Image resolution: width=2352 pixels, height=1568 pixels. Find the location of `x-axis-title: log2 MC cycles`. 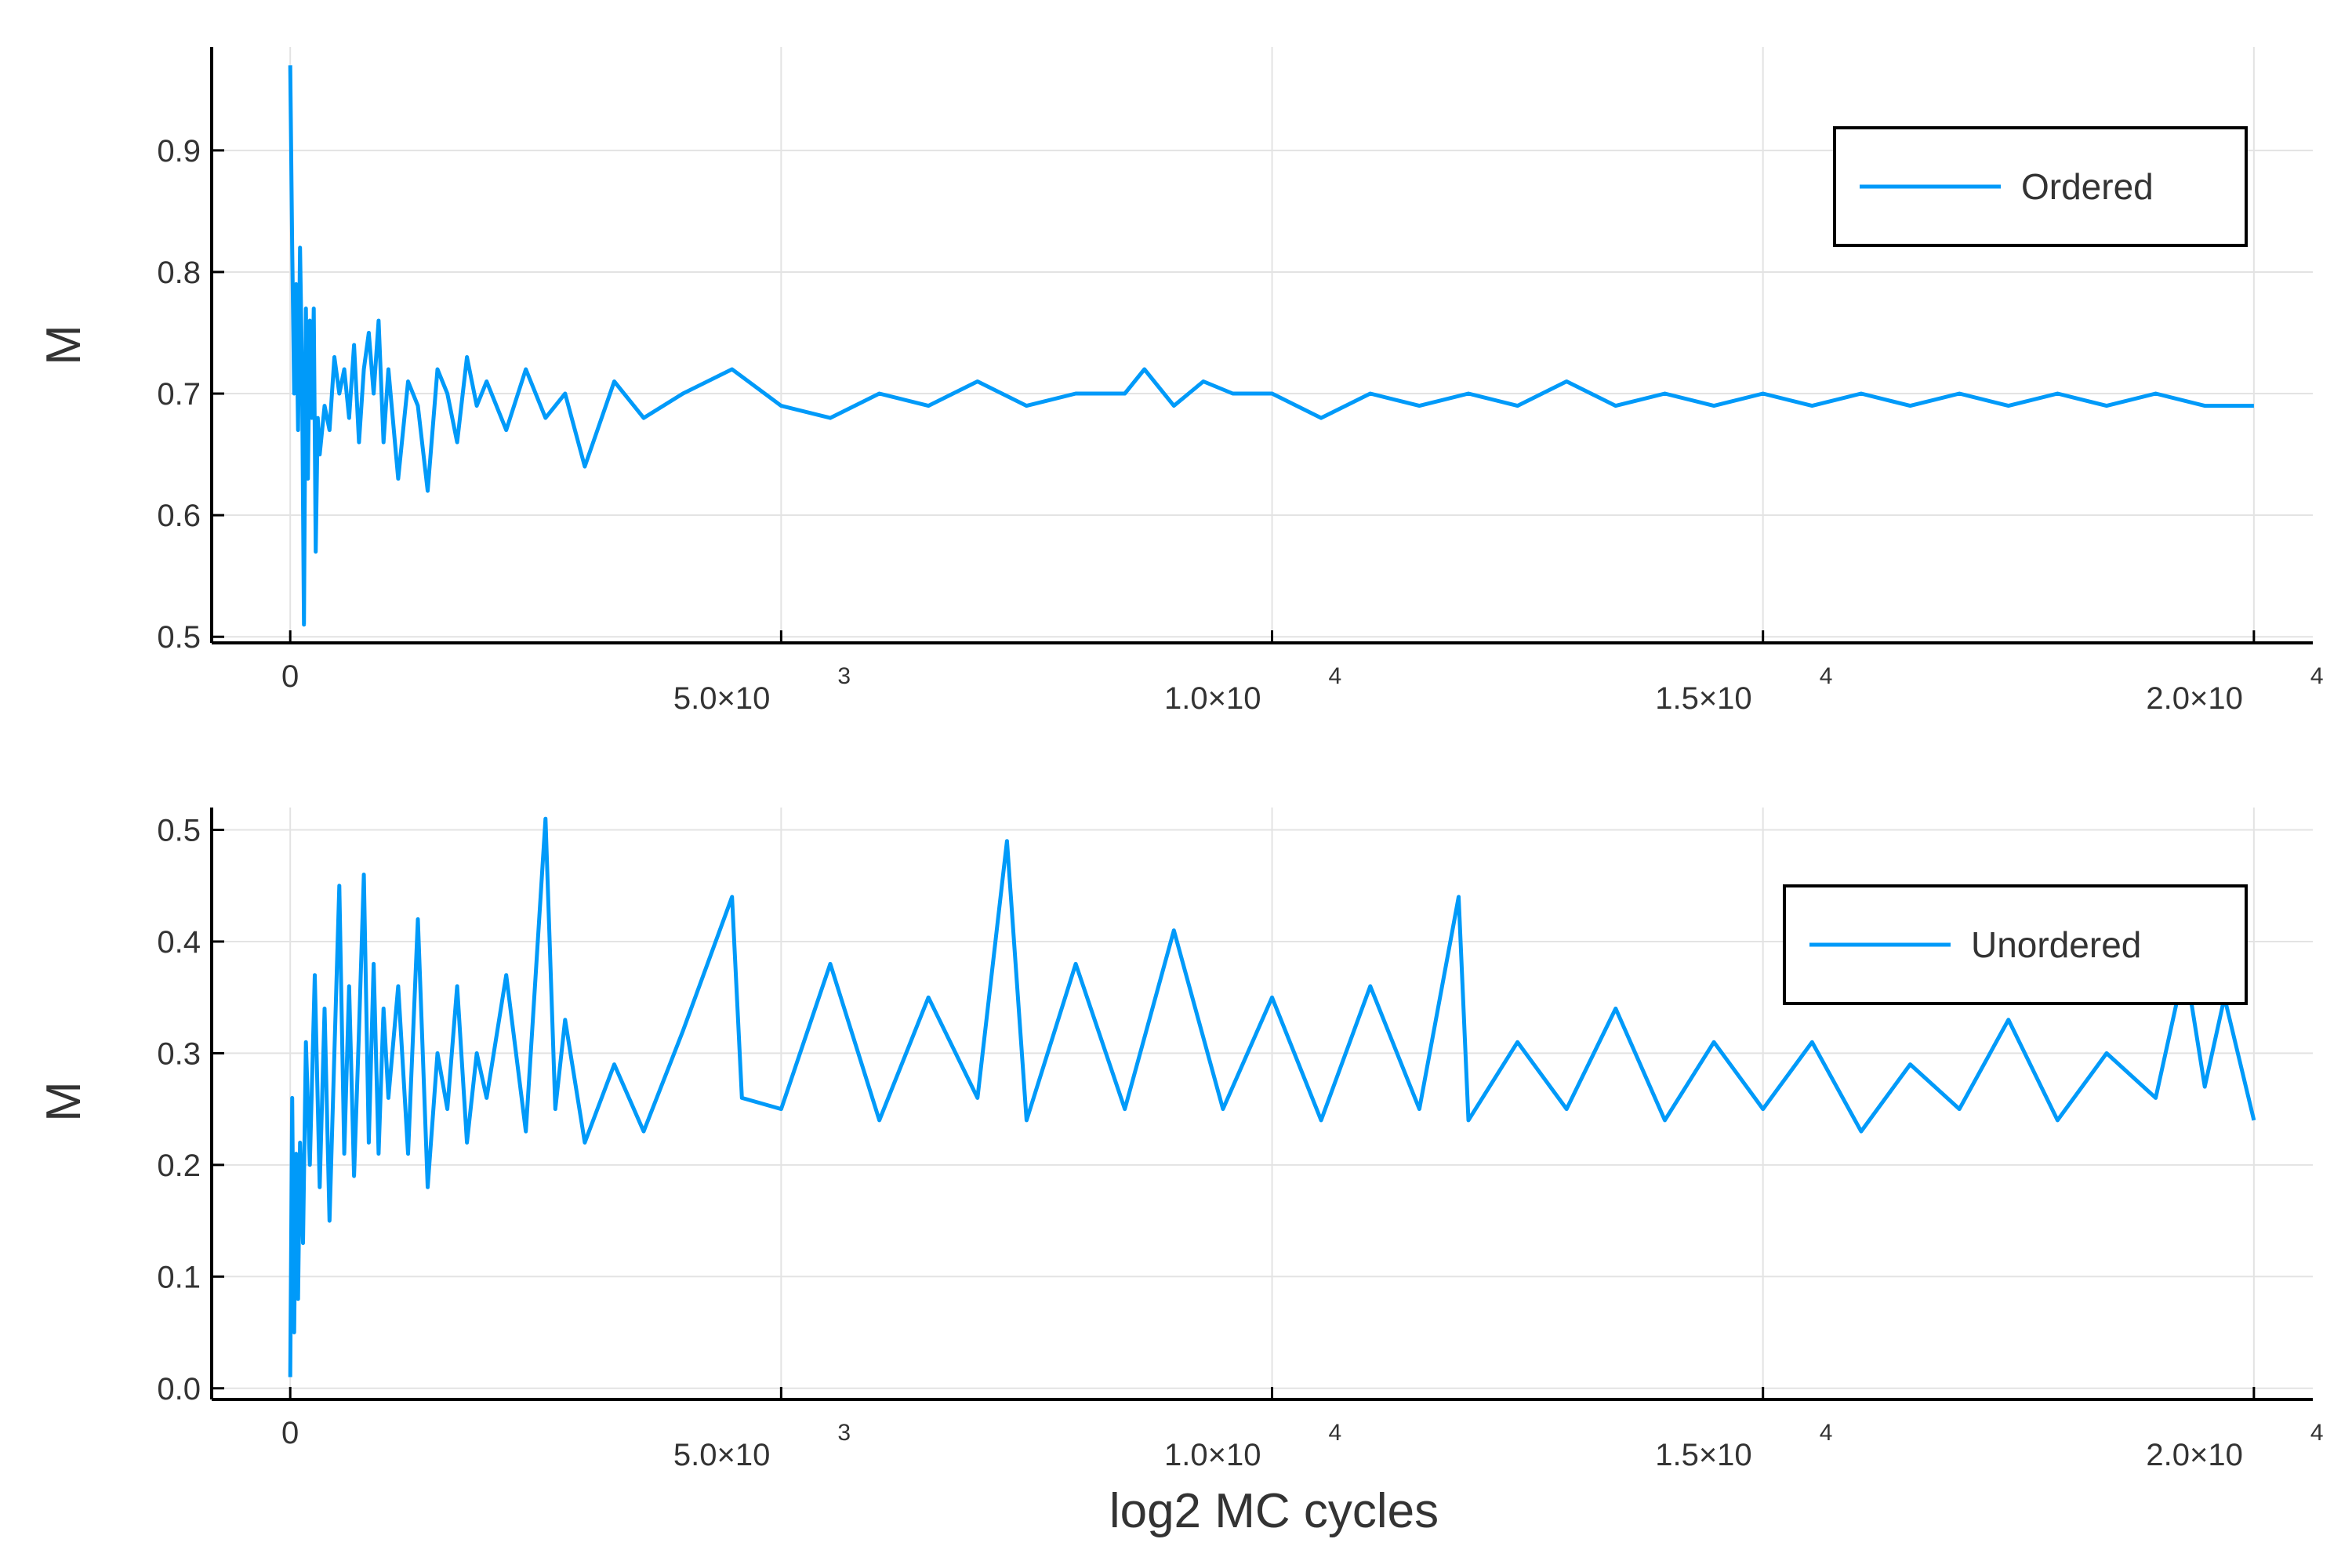

x-axis-title: log2 MC cycles is located at coordinates (1274, 1511).